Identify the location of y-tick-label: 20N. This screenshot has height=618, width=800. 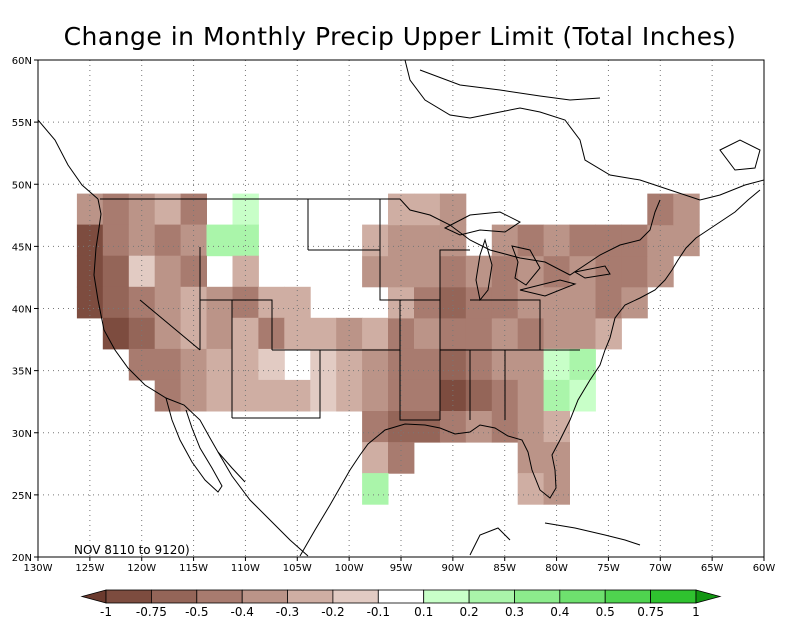
(22, 558).